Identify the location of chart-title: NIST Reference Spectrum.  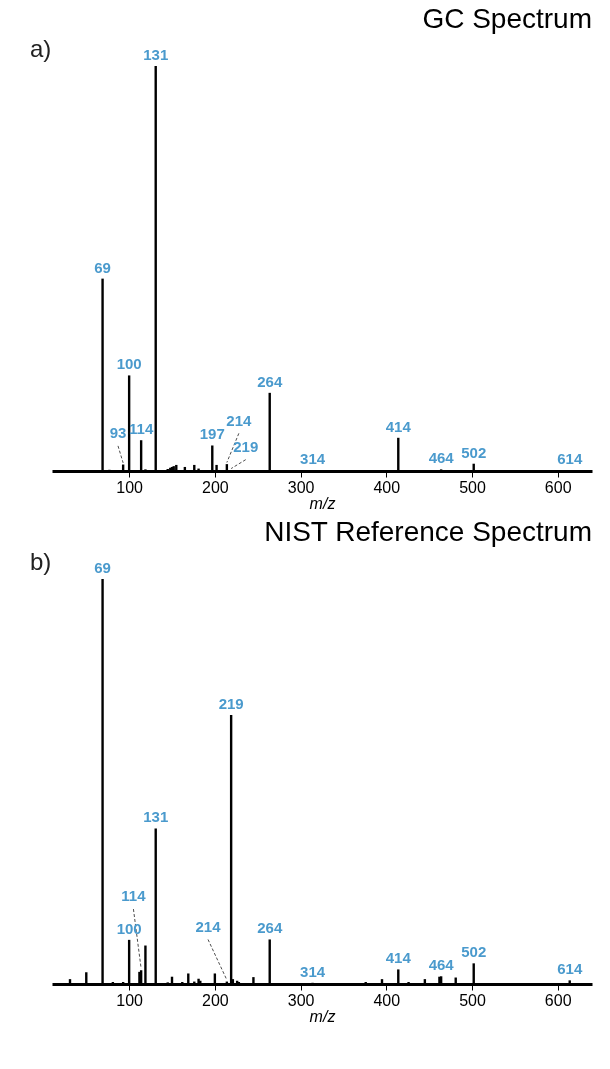
(428, 531).